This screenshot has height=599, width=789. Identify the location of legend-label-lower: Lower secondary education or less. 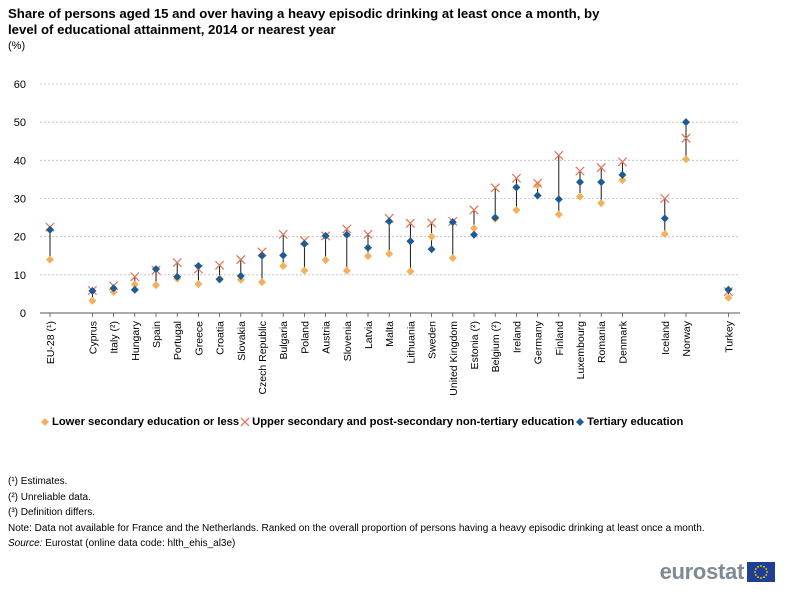
(146, 422).